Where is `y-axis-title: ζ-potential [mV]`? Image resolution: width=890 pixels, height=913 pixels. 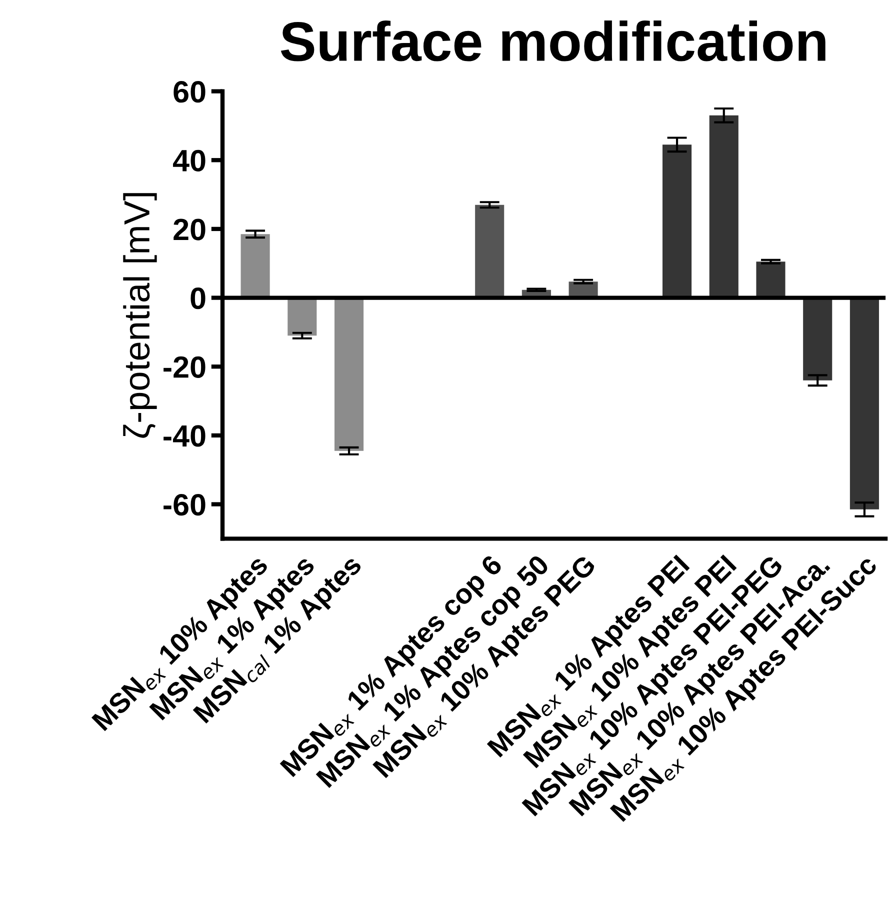 y-axis-title: ζ-potential [mV] is located at coordinates (140, 315).